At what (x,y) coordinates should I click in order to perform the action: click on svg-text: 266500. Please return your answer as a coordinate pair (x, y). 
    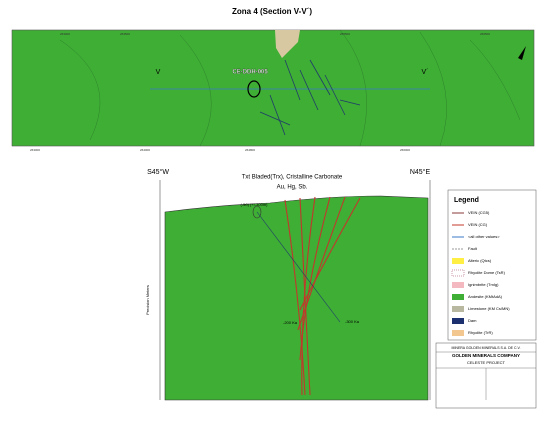
    Looking at the image, I should click on (485, 34).